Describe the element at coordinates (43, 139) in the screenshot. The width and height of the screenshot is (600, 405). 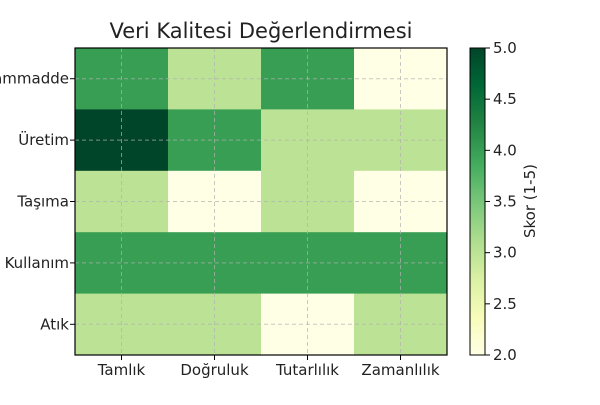
I see `y-tick-label: Üretim` at that location.